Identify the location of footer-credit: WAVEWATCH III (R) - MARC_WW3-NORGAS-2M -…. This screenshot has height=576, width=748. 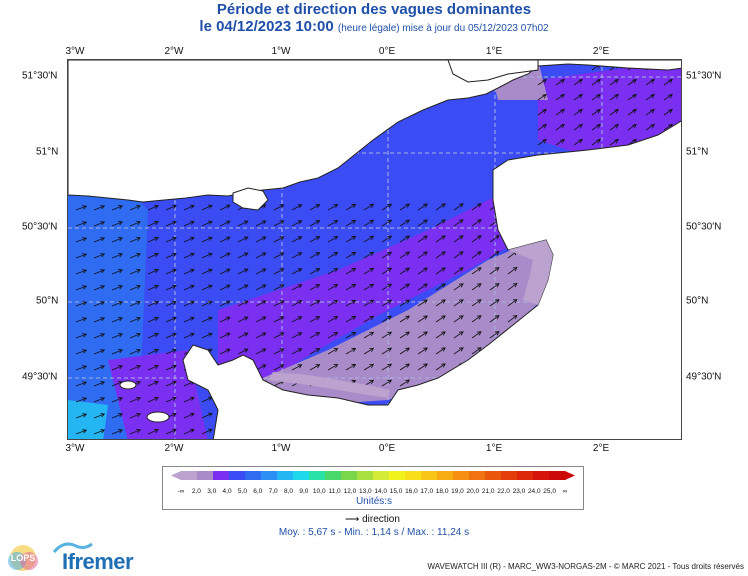
(585, 566).